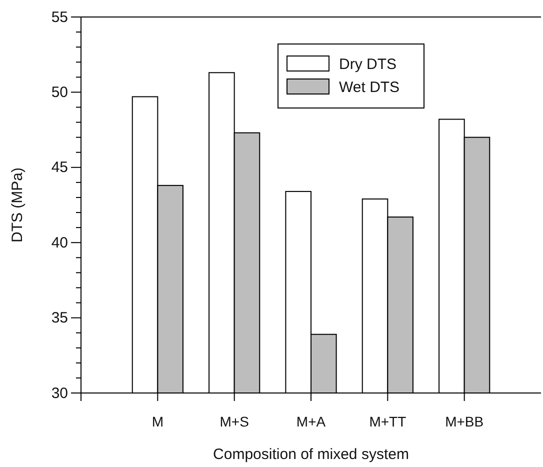 The width and height of the screenshot is (543, 467). I want to click on y-tick-label: 40, so click(59, 243).